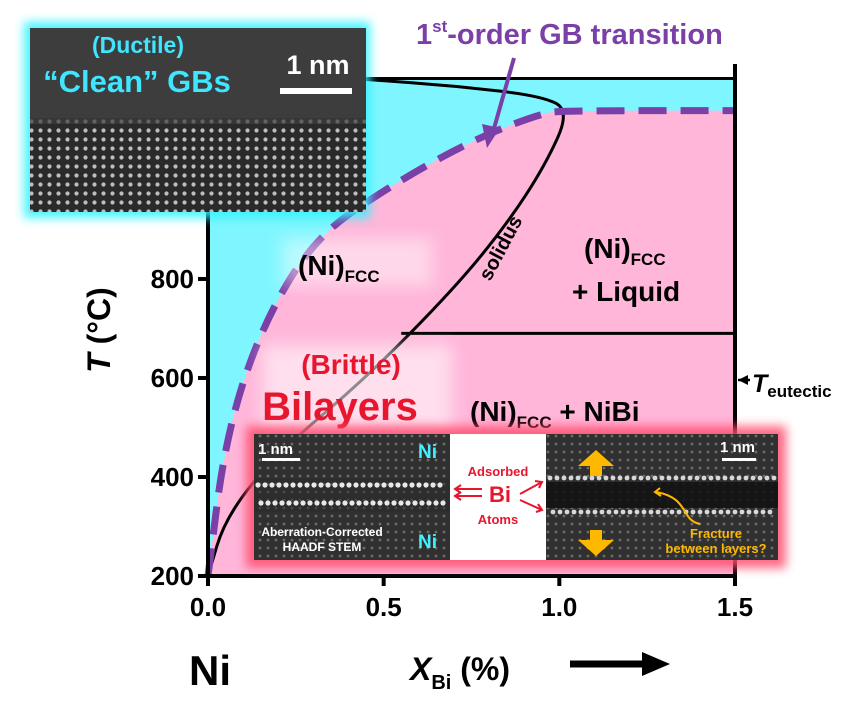  Describe the element at coordinates (317, 65) in the screenshot. I see `clean-scale-label: 1 nm` at that location.